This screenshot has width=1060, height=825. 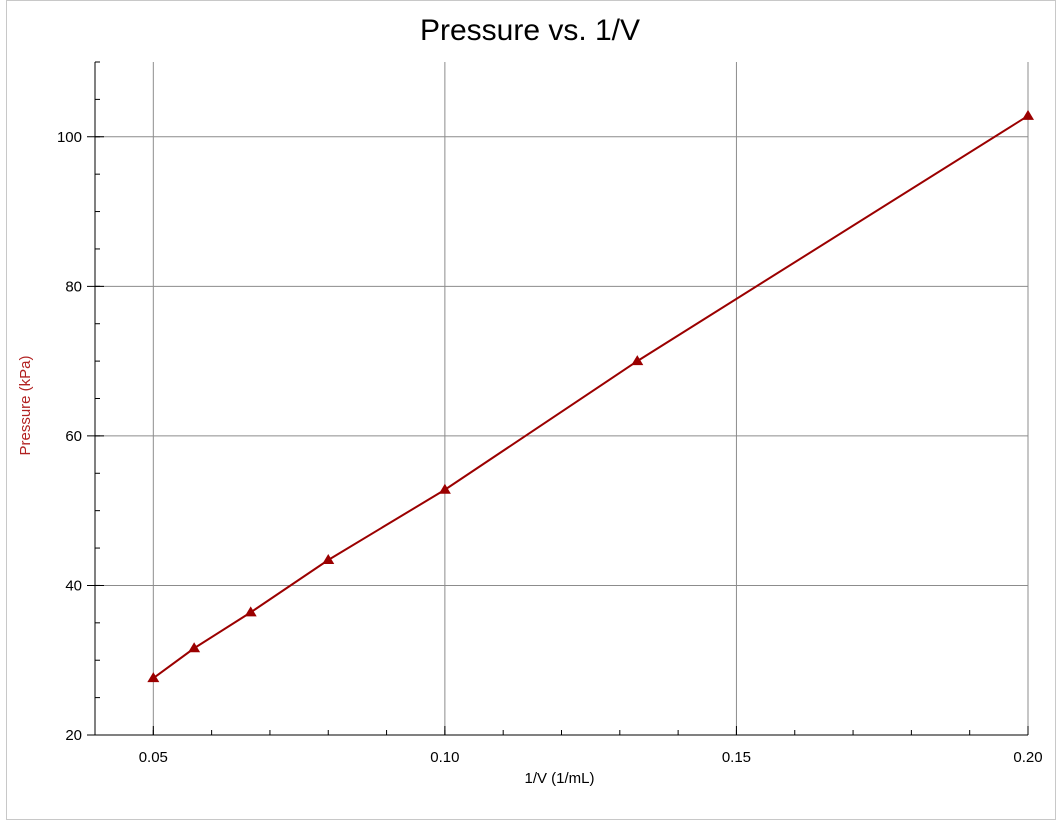 What do you see at coordinates (153, 757) in the screenshot?
I see `x-tick-label: 0.05` at bounding box center [153, 757].